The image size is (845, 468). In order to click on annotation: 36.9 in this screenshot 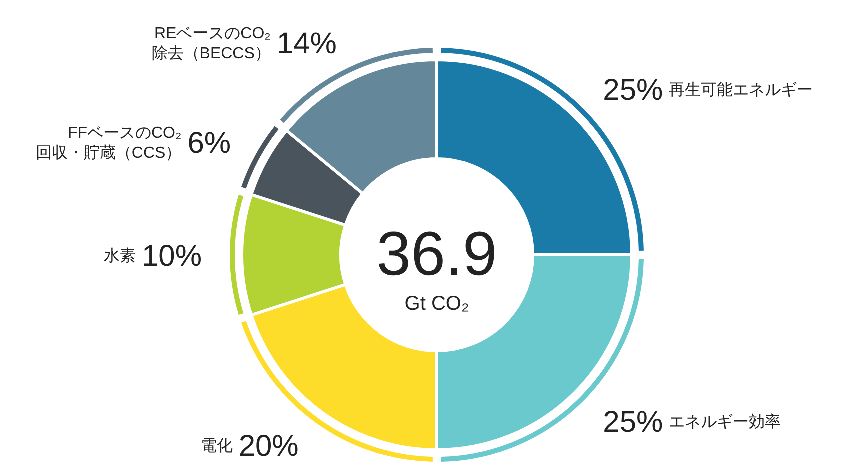, I will do `click(437, 254)`.